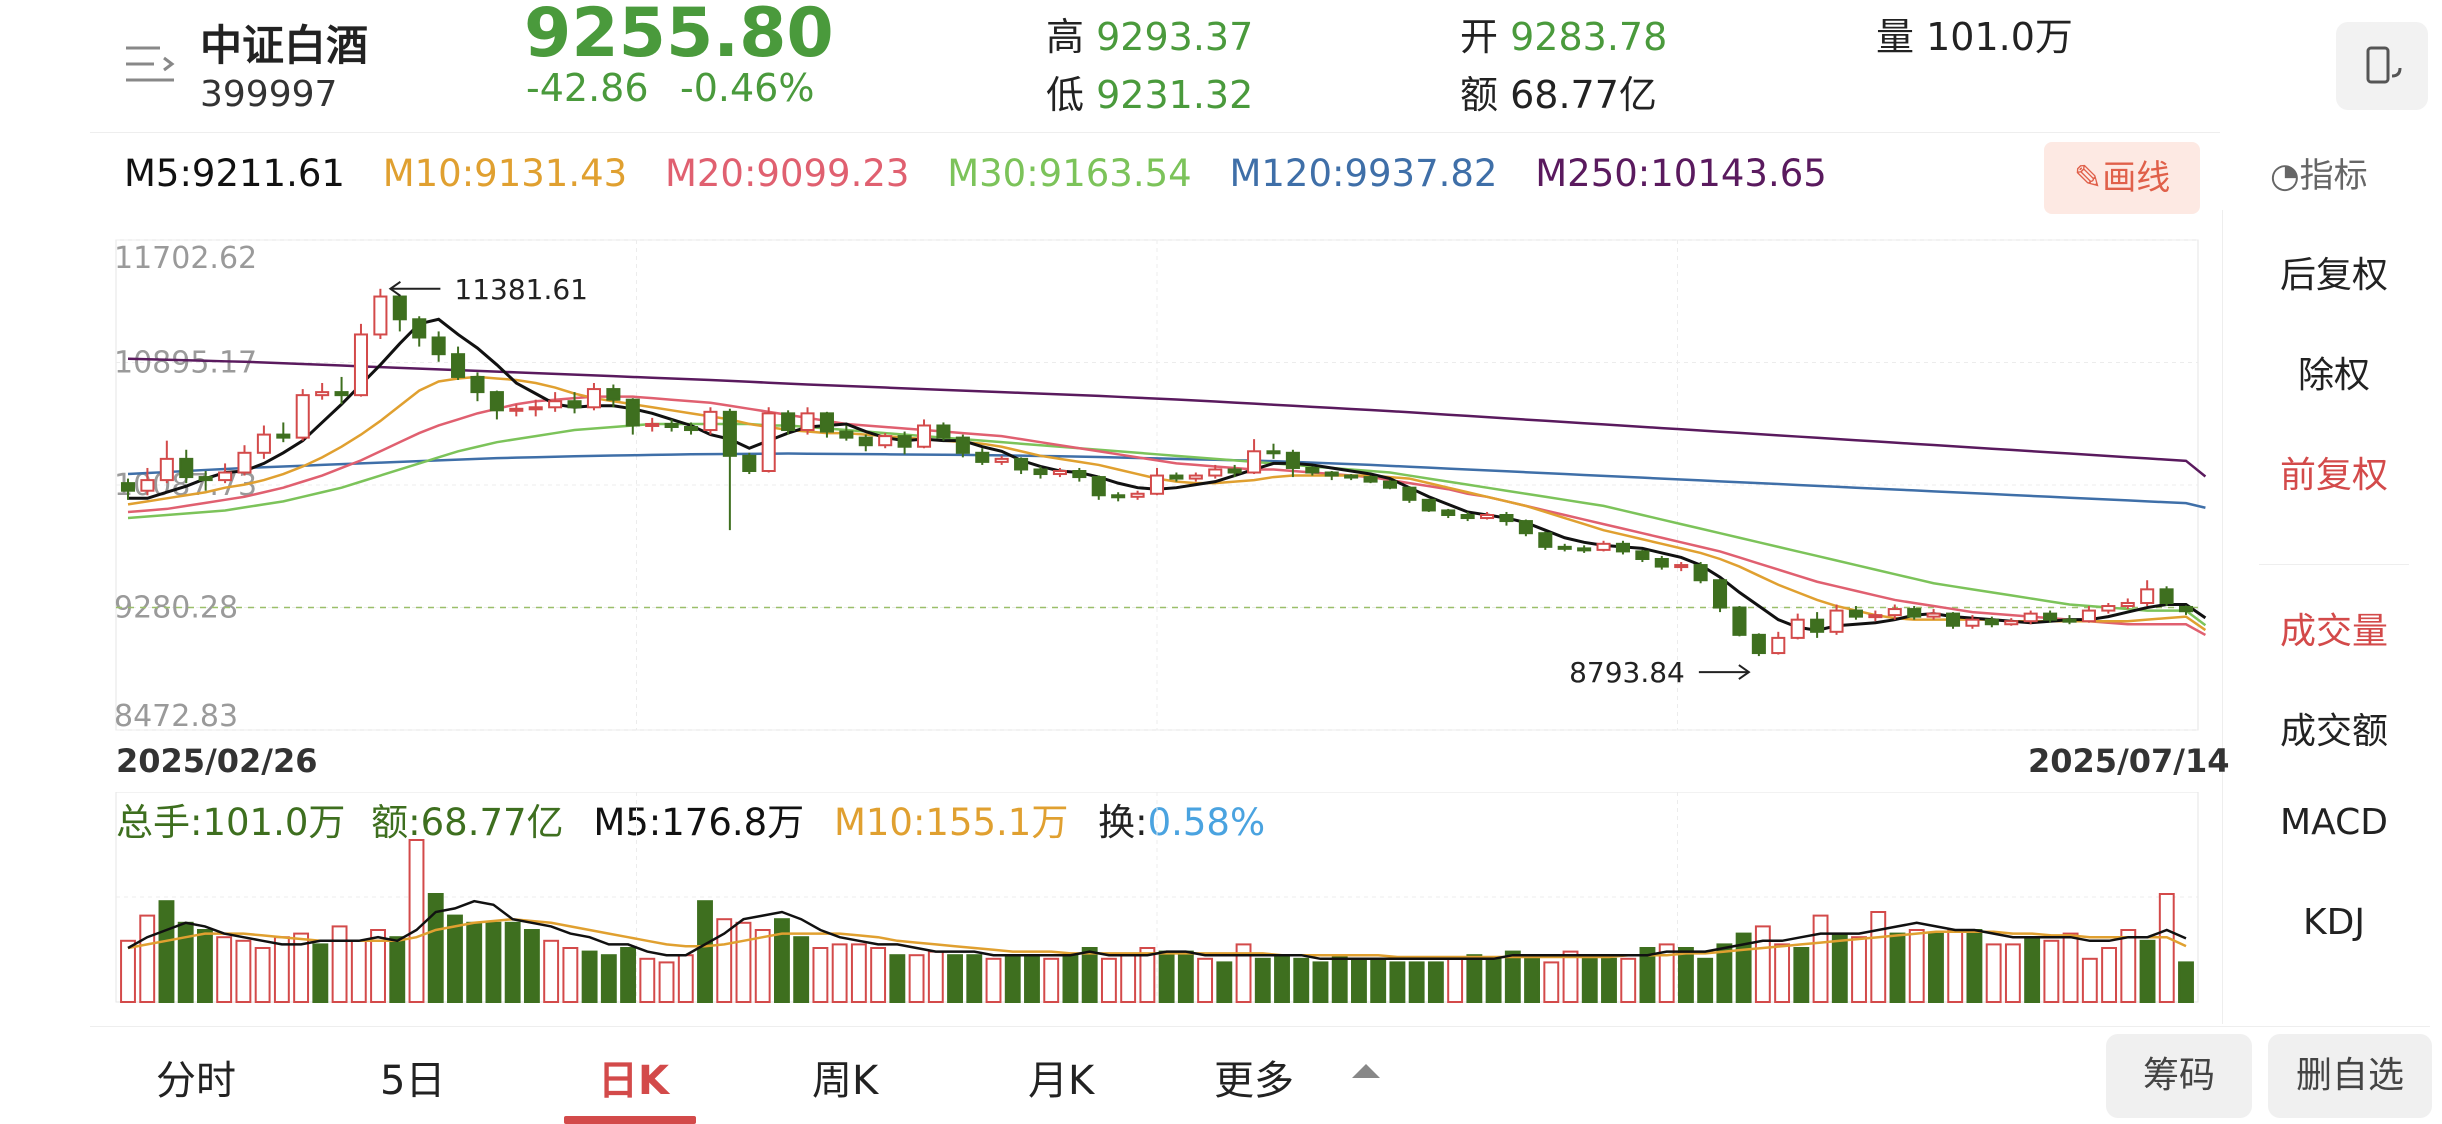  What do you see at coordinates (2334, 922) in the screenshot?
I see `side-item-6: KDJ` at bounding box center [2334, 922].